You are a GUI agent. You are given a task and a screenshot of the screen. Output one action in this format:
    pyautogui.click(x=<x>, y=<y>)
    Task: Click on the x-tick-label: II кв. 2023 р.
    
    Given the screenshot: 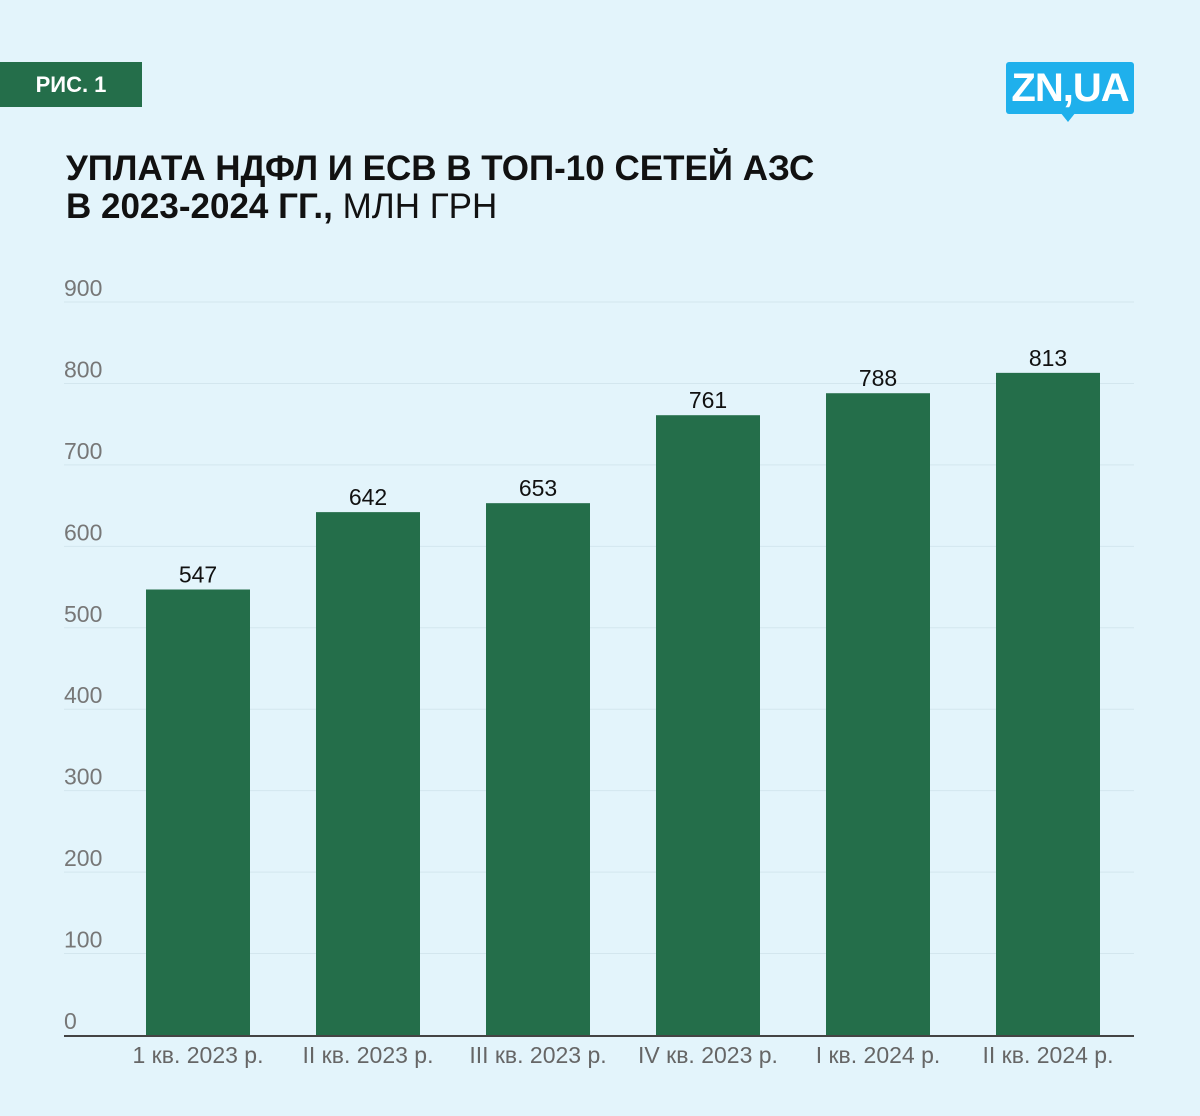 What is the action you would take?
    pyautogui.click(x=368, y=1055)
    